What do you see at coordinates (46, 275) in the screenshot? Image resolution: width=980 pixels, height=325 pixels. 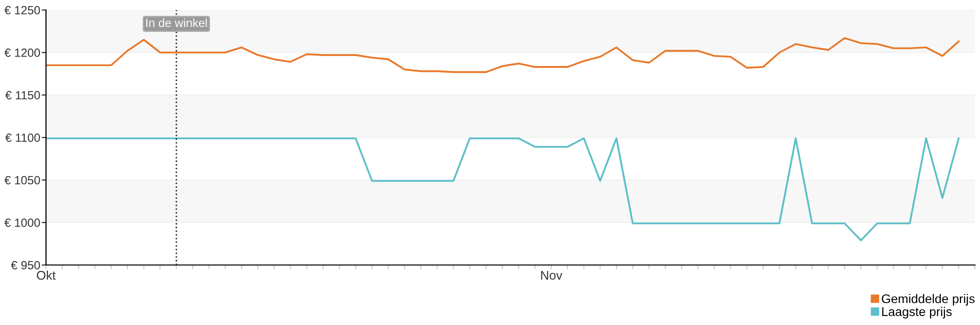 I see `x-tick-label: Okt` at bounding box center [46, 275].